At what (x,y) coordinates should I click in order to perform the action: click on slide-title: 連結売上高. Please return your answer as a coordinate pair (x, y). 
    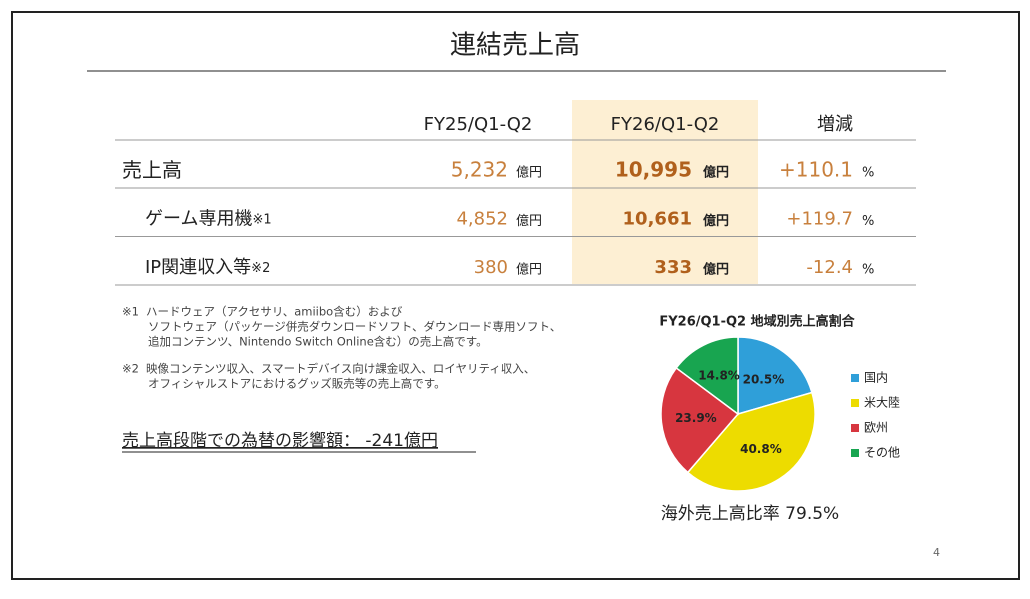
    Looking at the image, I should click on (515, 46).